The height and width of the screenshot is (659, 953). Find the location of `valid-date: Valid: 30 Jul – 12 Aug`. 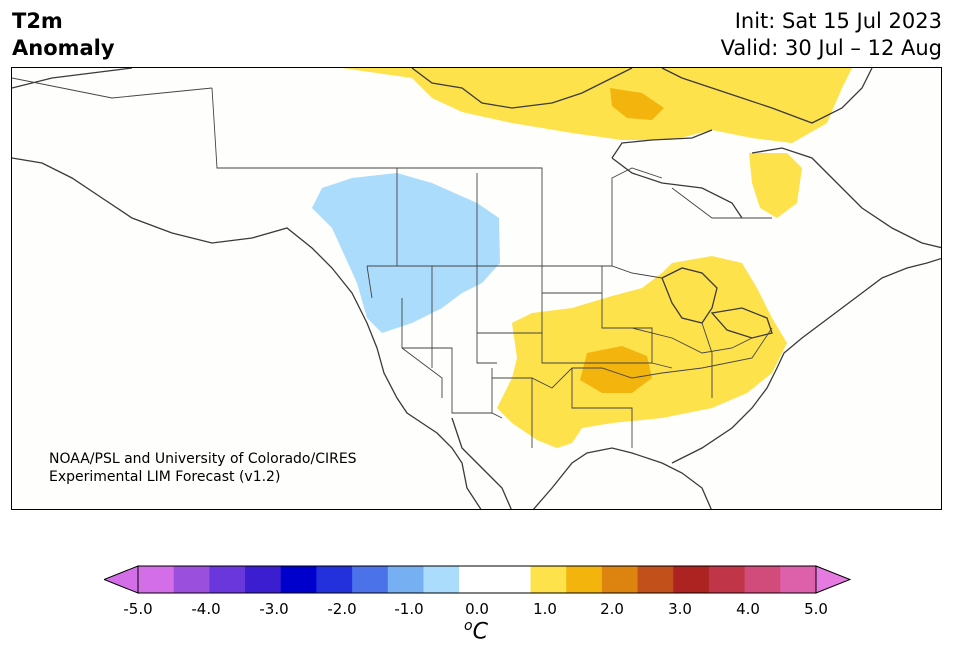

valid-date: Valid: 30 Jul – 12 Aug is located at coordinates (831, 48).